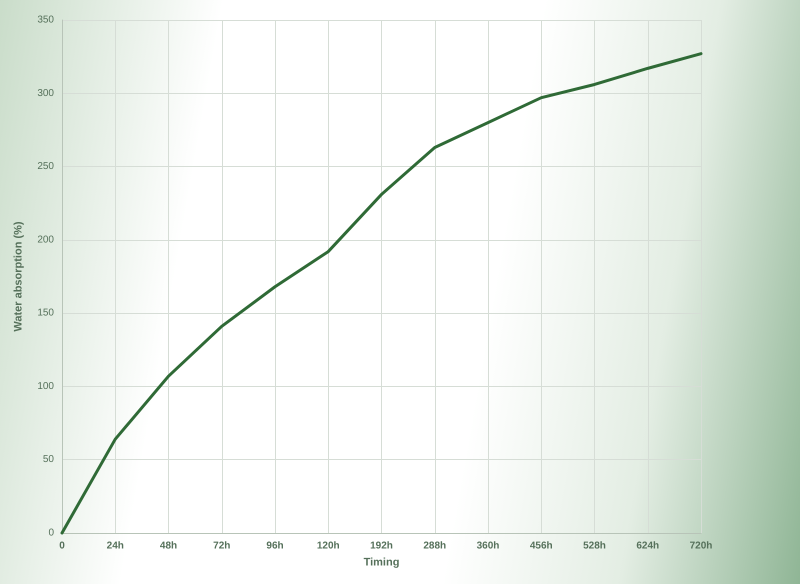 This screenshot has height=584, width=800. I want to click on x-tick-label: 24h, so click(115, 546).